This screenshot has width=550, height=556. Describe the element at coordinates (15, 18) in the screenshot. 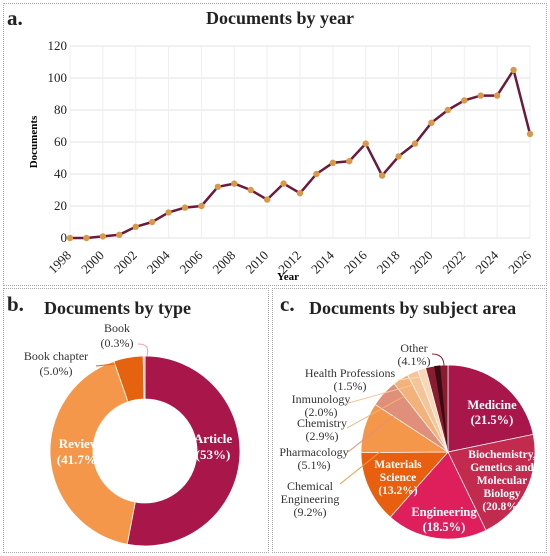

I see `panel-a-label: a.` at that location.